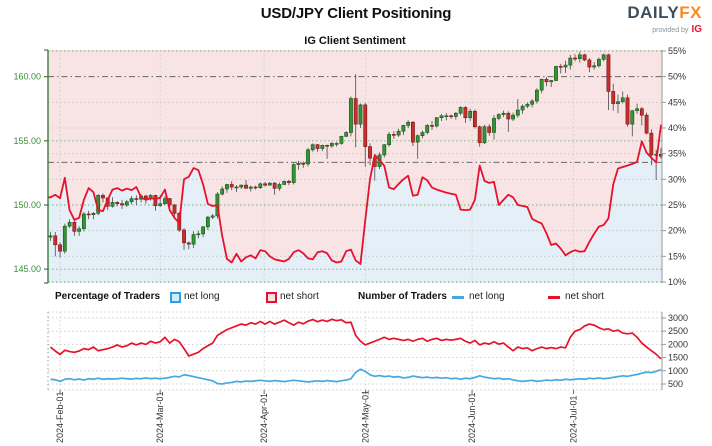 The height and width of the screenshot is (446, 712). I want to click on percent-axis-label: 15%, so click(677, 256).